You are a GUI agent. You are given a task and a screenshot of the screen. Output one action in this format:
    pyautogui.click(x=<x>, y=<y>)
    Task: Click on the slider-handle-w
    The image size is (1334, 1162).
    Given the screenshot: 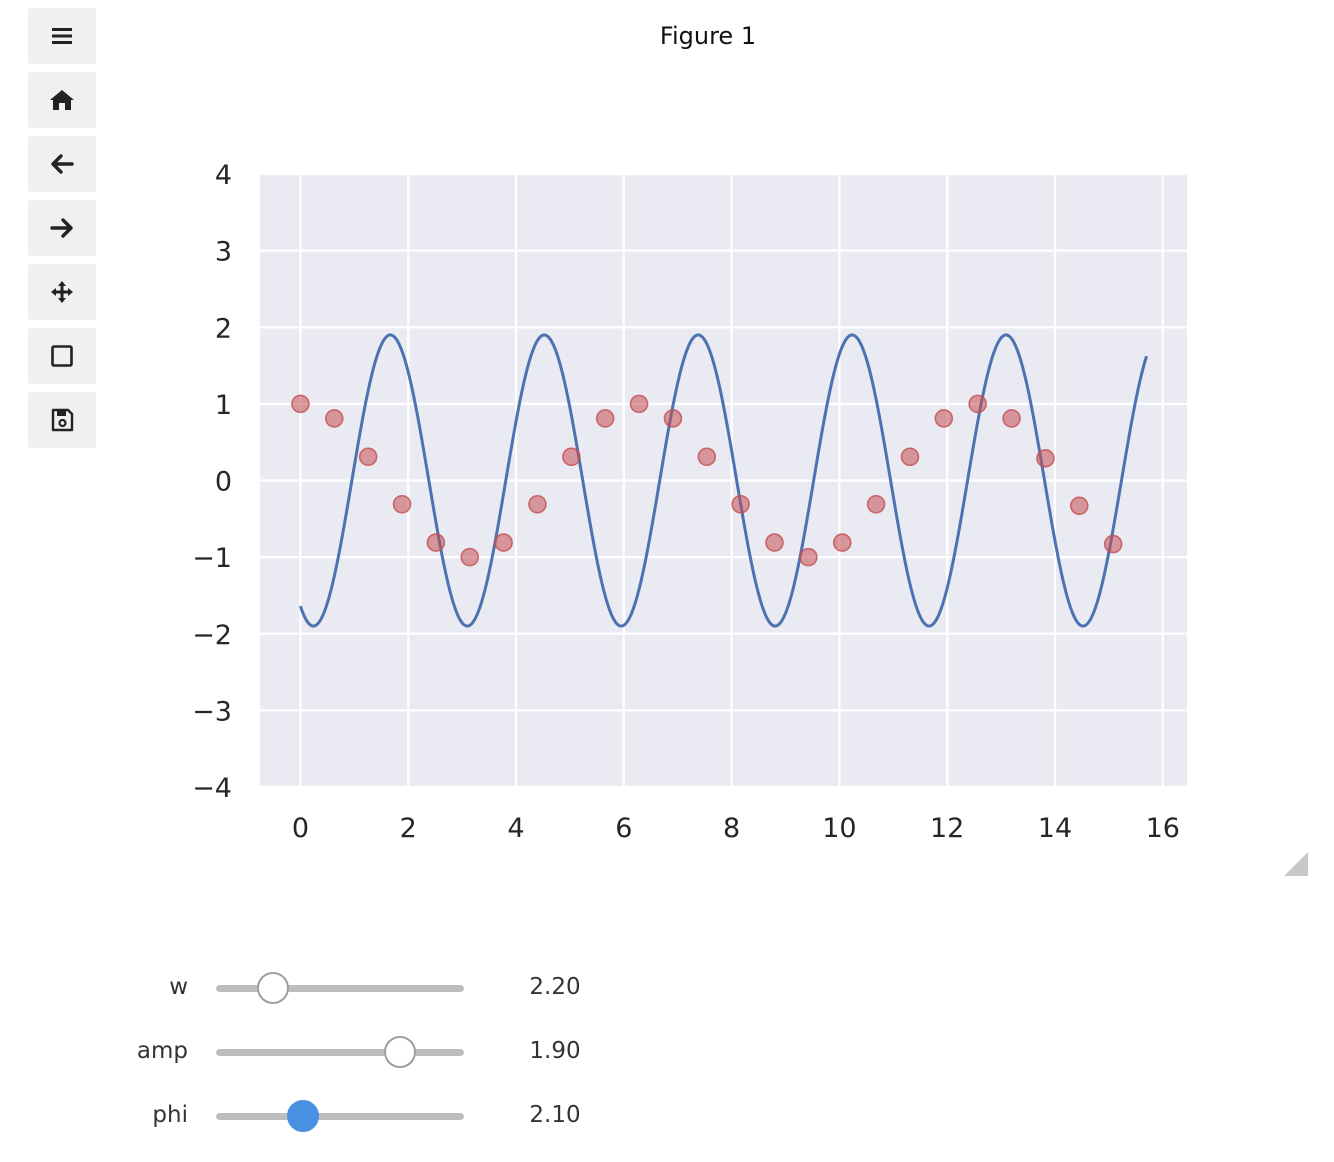 What is the action you would take?
    pyautogui.click(x=273, y=988)
    